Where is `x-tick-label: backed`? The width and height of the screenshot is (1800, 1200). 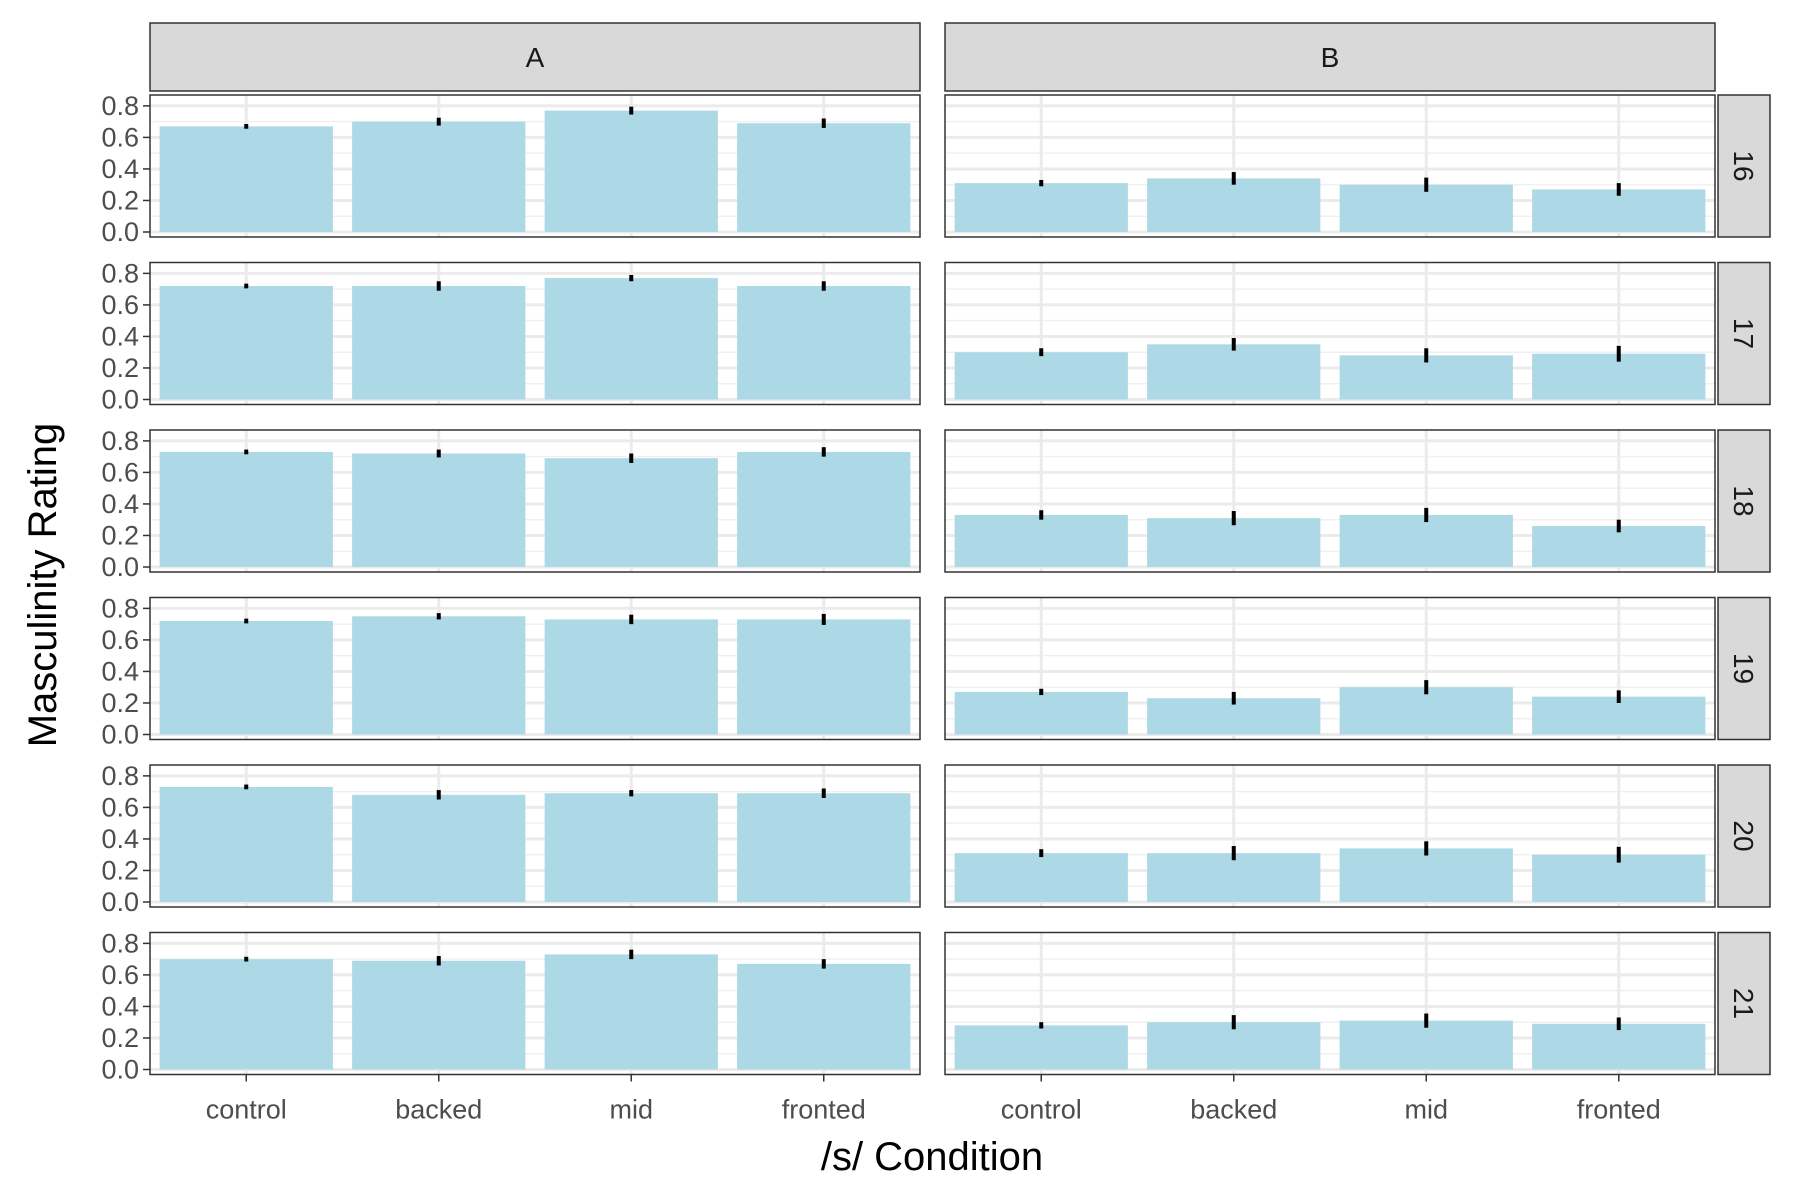 x-tick-label: backed is located at coordinates (1233, 1110).